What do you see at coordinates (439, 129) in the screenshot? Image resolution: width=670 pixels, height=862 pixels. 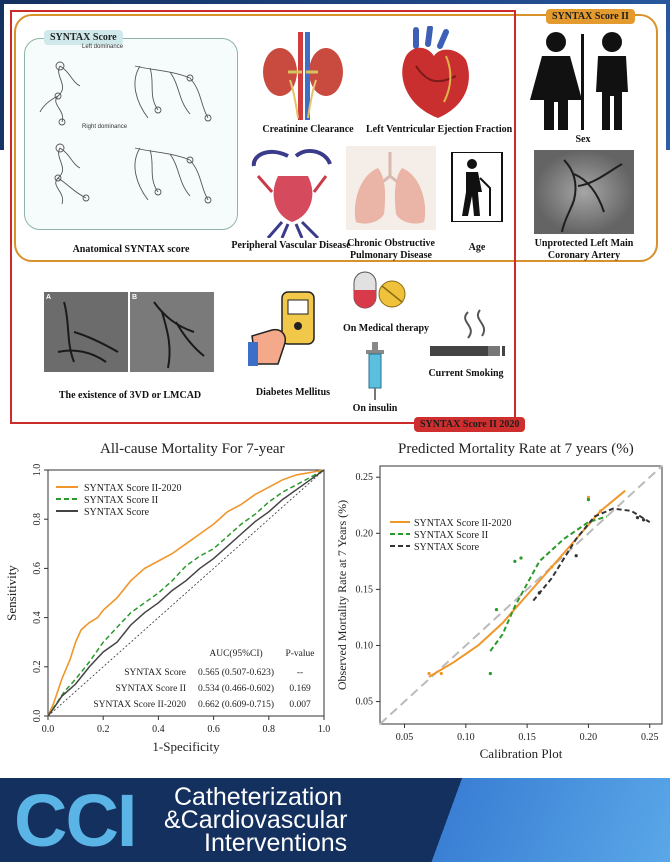 I see `lvef-label: Left Ventricular Ejection Fraction` at bounding box center [439, 129].